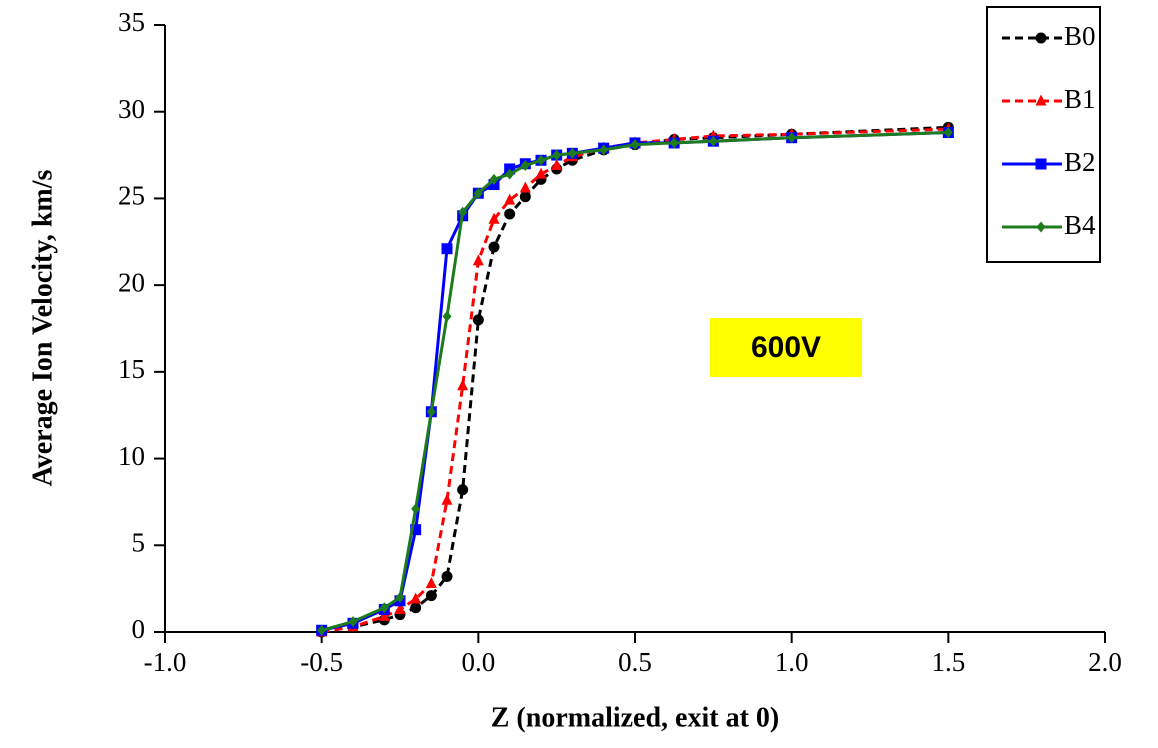 The image size is (1158, 748). Describe the element at coordinates (321, 662) in the screenshot. I see `x-tick-label: -0.5` at that location.